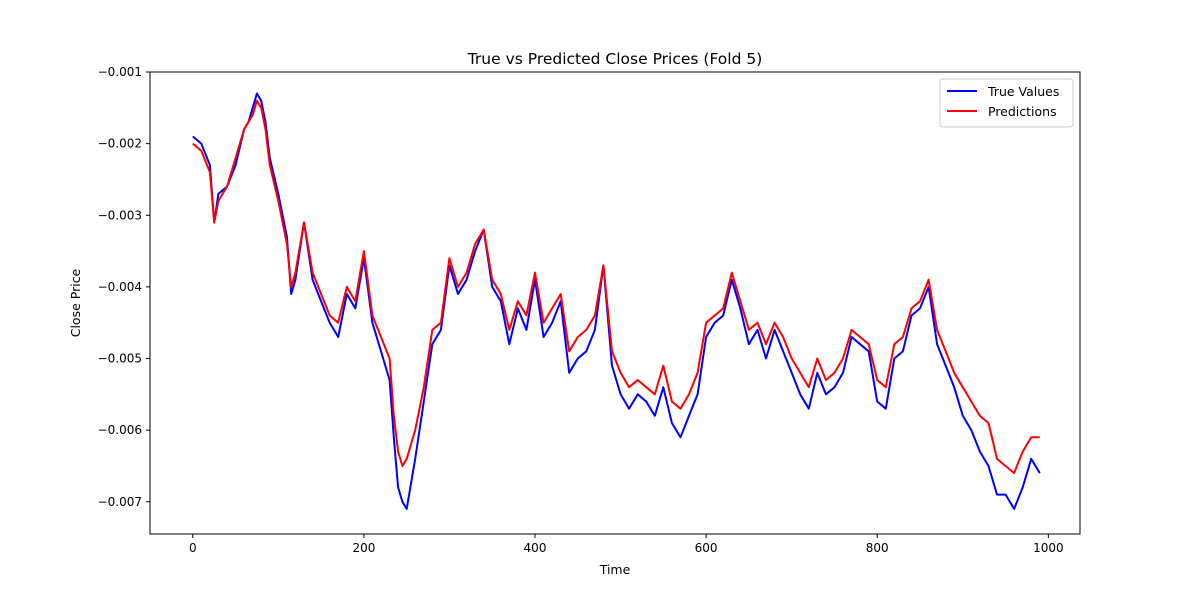 This screenshot has height=600, width=1200. What do you see at coordinates (193, 548) in the screenshot?
I see `x-tick-label: 0` at bounding box center [193, 548].